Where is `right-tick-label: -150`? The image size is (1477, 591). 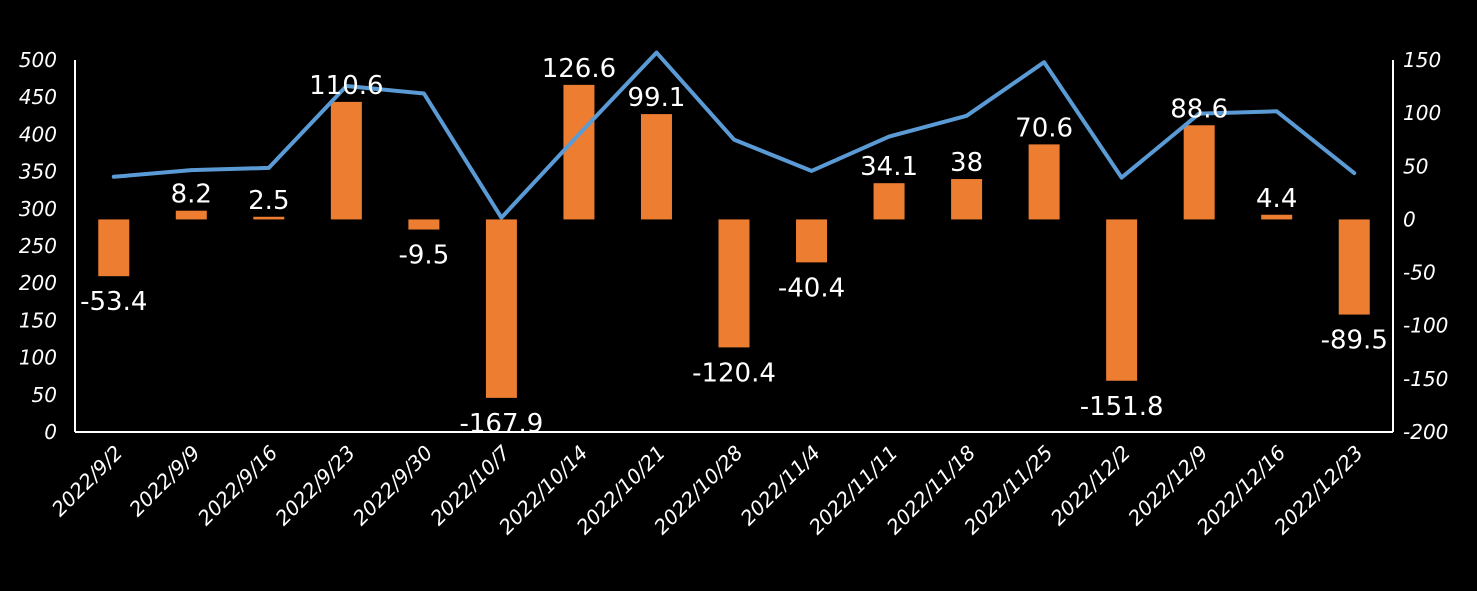
right-tick-label: -150 is located at coordinates (1425, 379).